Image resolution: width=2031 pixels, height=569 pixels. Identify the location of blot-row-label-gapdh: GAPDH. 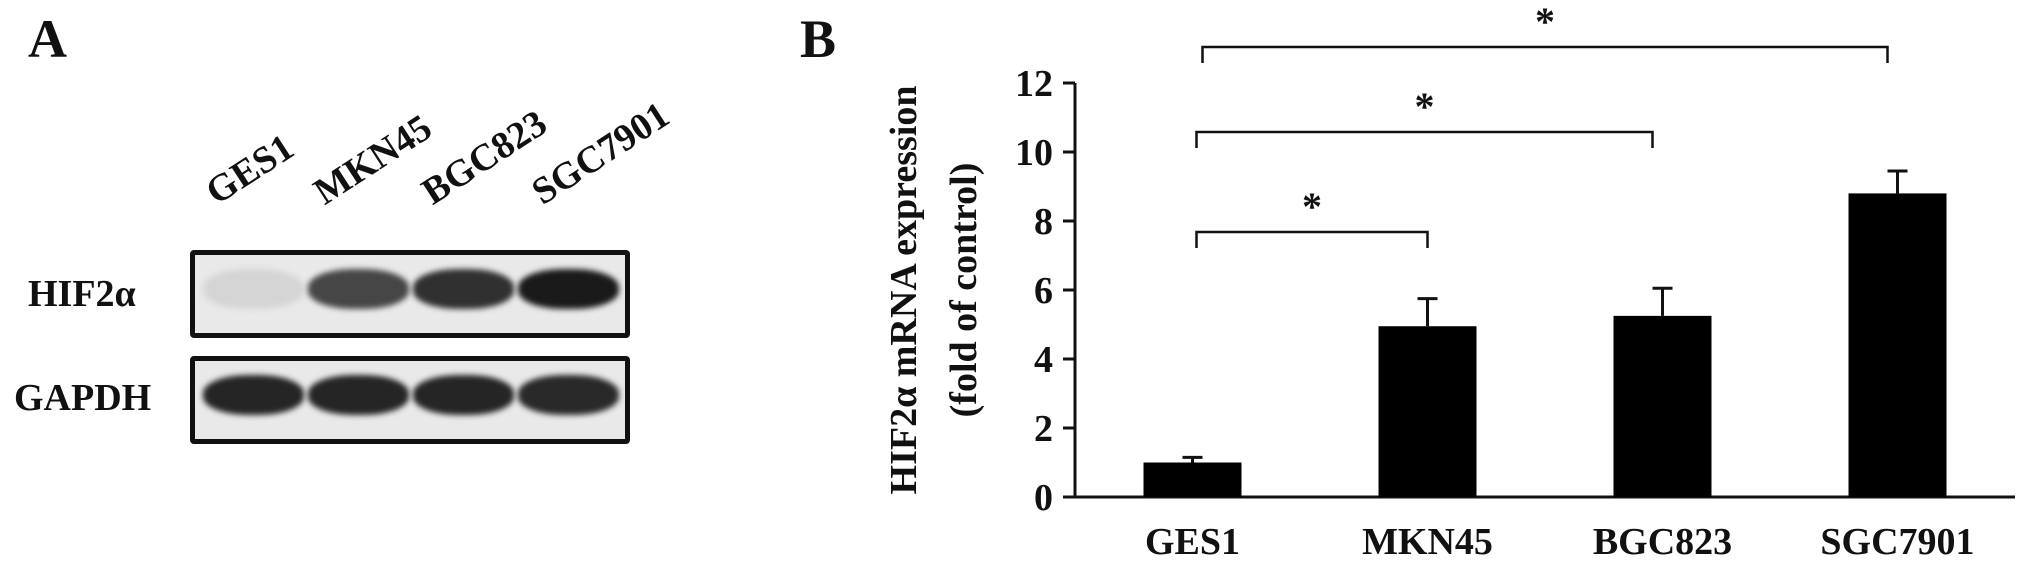
(83, 398).